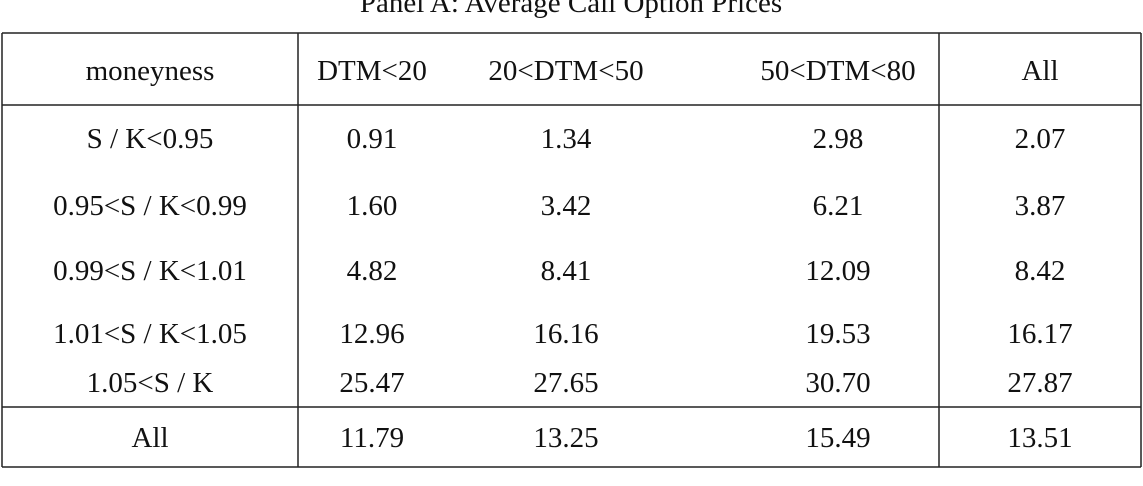  What do you see at coordinates (566, 271) in the screenshot?
I see `table-cell: 8.41` at bounding box center [566, 271].